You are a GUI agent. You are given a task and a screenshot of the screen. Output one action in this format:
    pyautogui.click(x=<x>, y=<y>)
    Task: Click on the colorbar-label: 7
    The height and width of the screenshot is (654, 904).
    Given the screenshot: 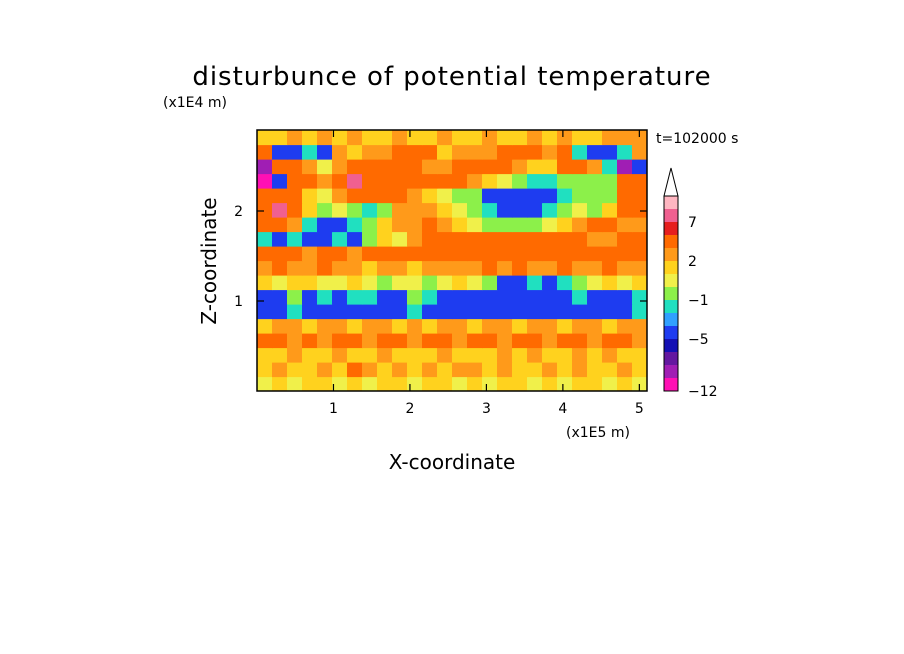 What is the action you would take?
    pyautogui.click(x=692, y=223)
    